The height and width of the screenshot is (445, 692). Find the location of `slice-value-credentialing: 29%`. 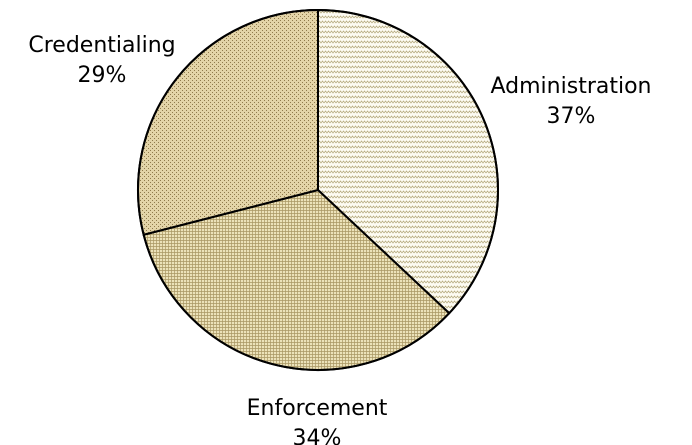

slice-value-credentialing: 29% is located at coordinates (102, 75).